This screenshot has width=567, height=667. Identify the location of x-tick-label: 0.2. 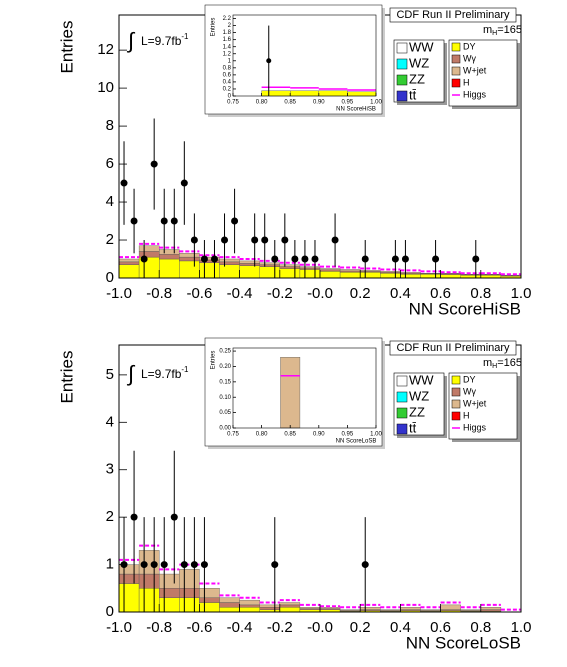
(360, 293).